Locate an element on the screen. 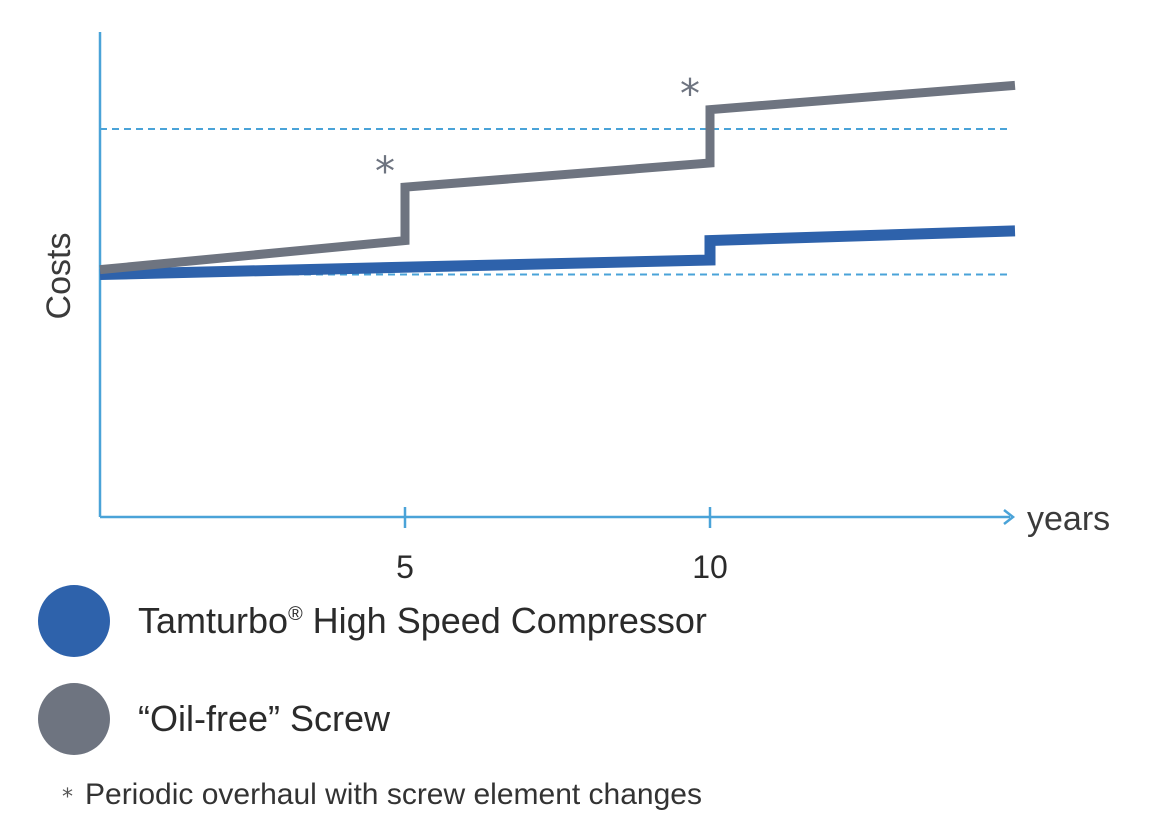  y-axis-title: Costs is located at coordinates (59, 276).